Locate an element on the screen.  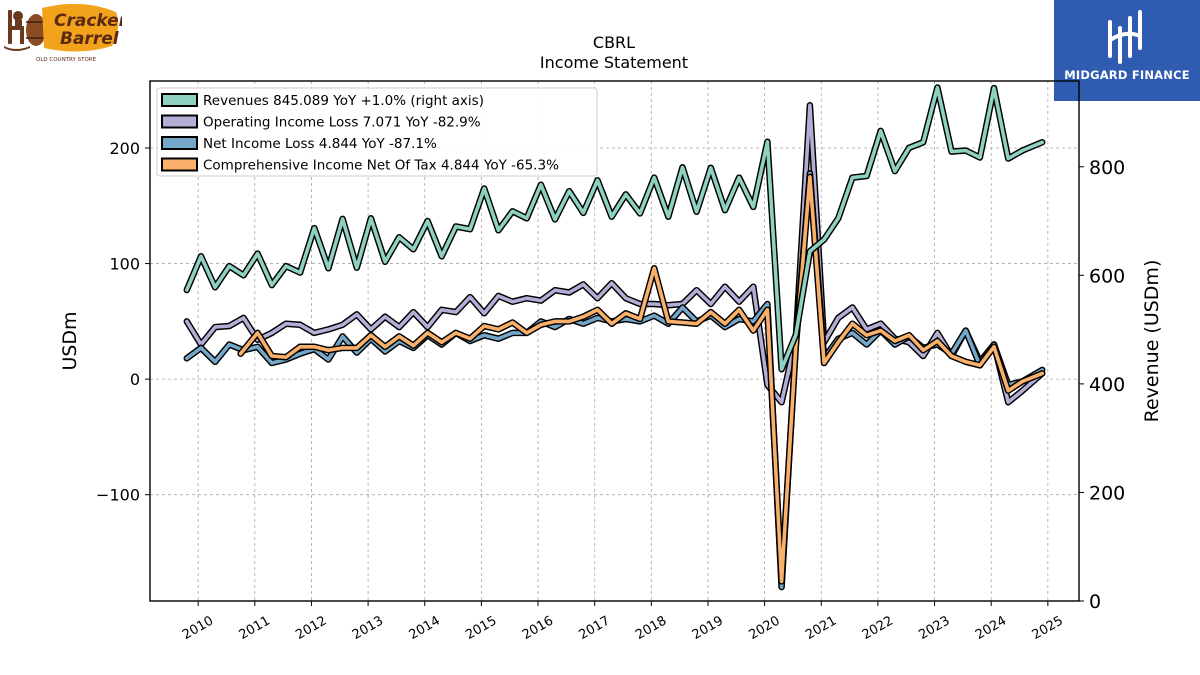
x-tick-label: 2016 is located at coordinates (538, 628).